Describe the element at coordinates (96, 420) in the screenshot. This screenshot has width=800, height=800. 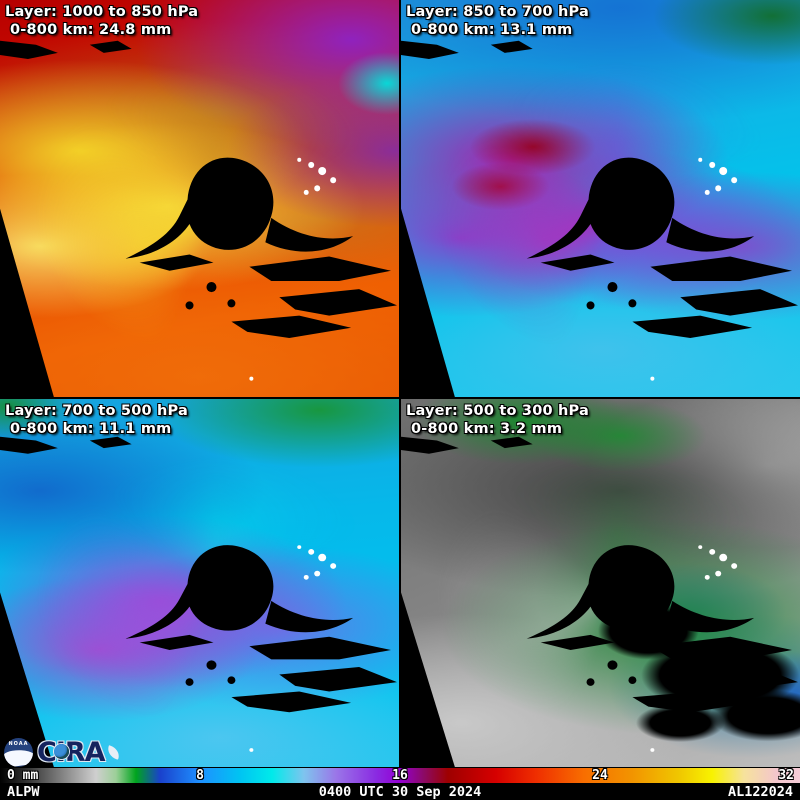
I see `panel-label: Layer: 700 to 500 hPa 0-800 km: 11.1 mm` at that location.